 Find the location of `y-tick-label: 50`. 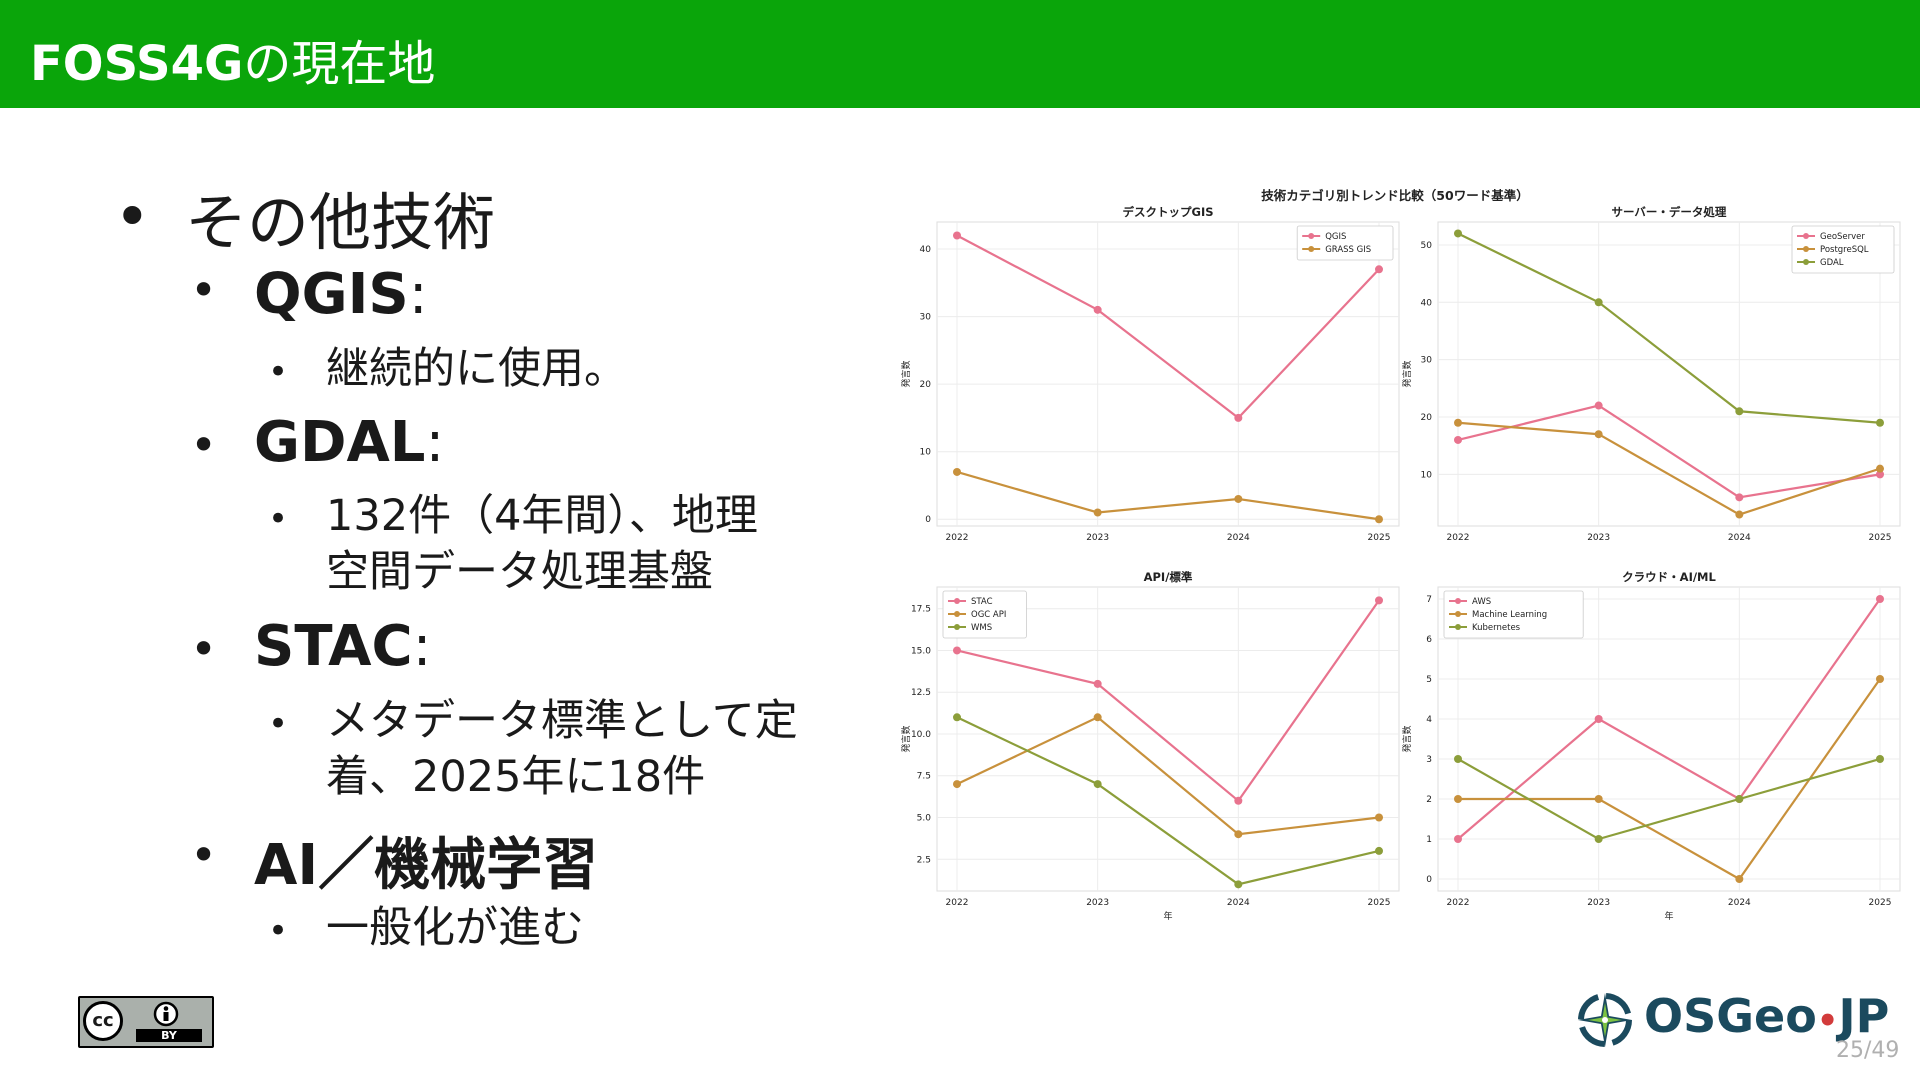

y-tick-label: 50 is located at coordinates (1427, 246).